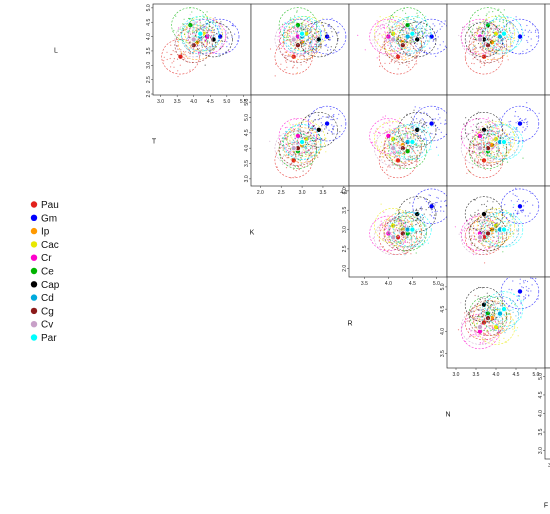 The image size is (550, 514). I want to click on points, so click(408, 222).